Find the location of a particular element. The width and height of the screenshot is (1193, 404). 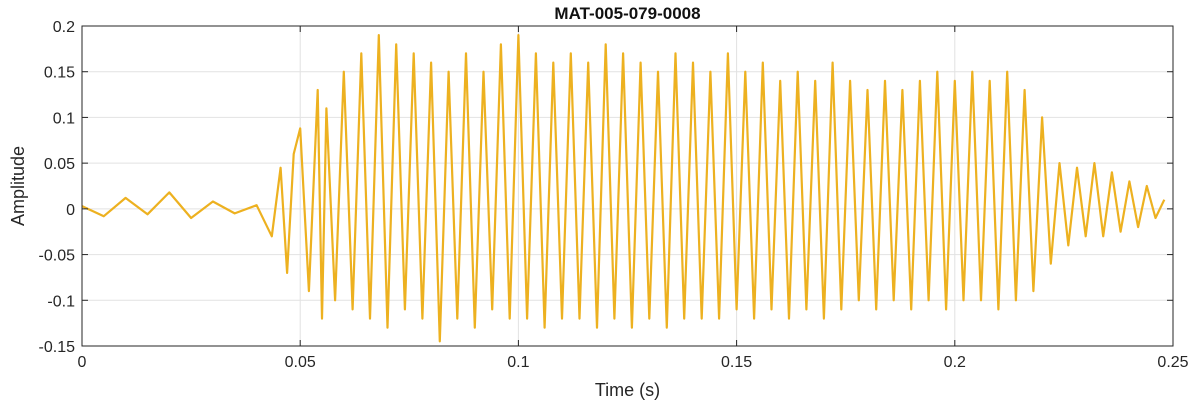

y-tick-label: -0.05 is located at coordinates (57, 256).